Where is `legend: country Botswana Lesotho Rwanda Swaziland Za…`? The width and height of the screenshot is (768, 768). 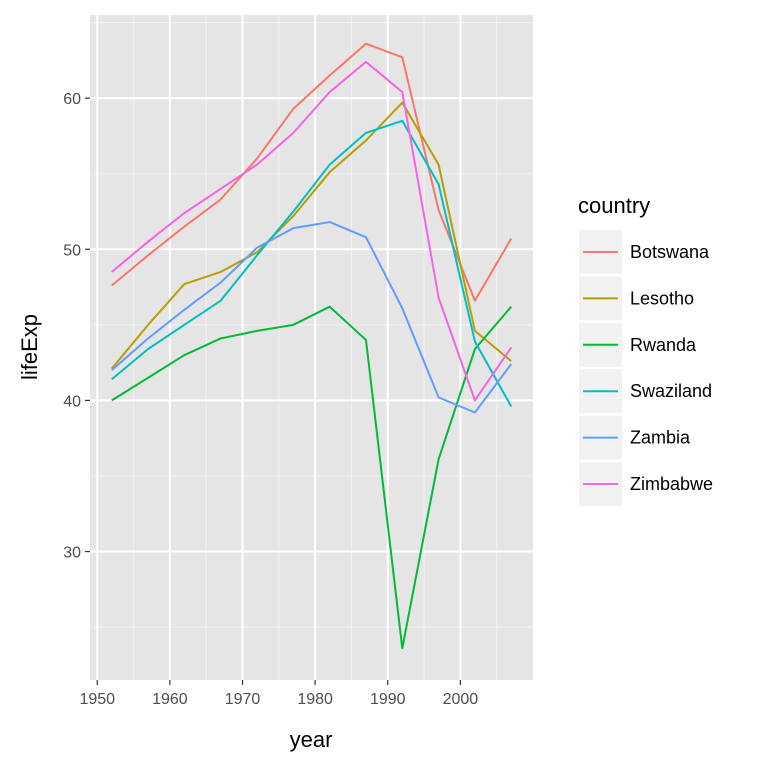
legend: country Botswana Lesotho Rwanda Swaziland Za… is located at coordinates (645, 349).